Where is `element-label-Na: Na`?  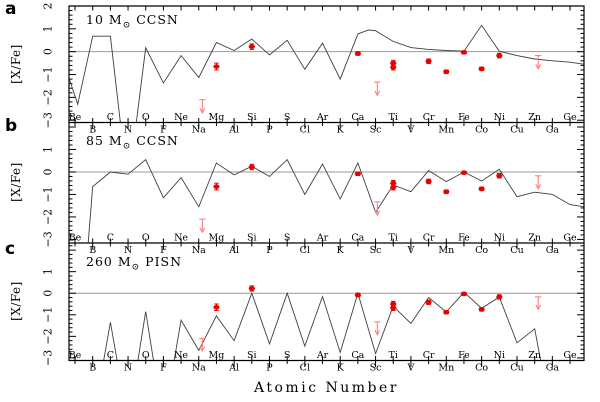
element-label-Na: Na is located at coordinates (199, 130).